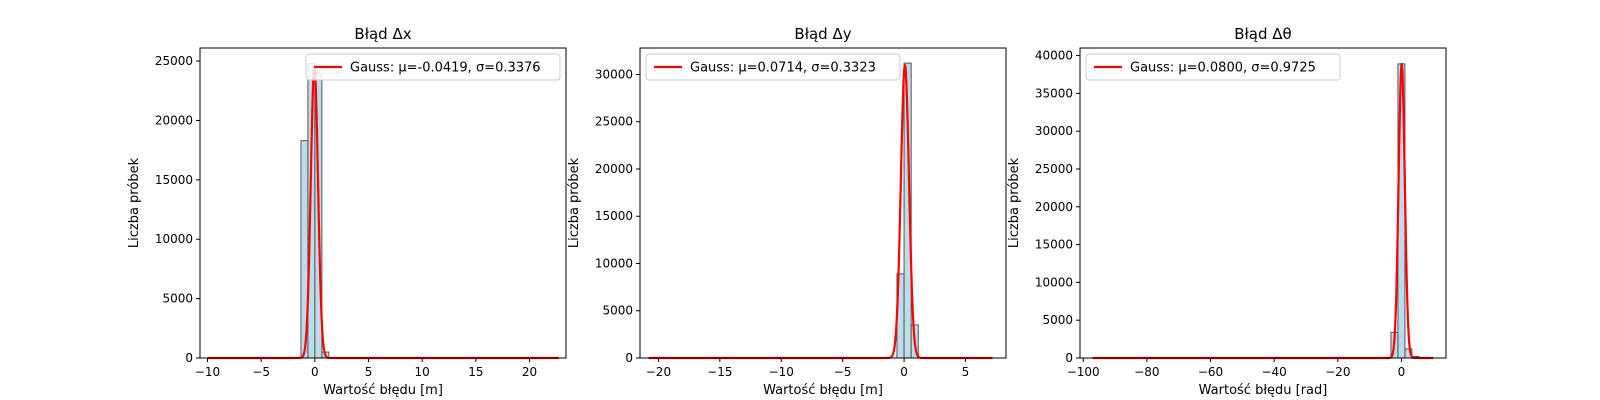 This screenshot has height=400, width=1600. Describe the element at coordinates (1210, 372) in the screenshot. I see `x-tick-label: −60` at that location.